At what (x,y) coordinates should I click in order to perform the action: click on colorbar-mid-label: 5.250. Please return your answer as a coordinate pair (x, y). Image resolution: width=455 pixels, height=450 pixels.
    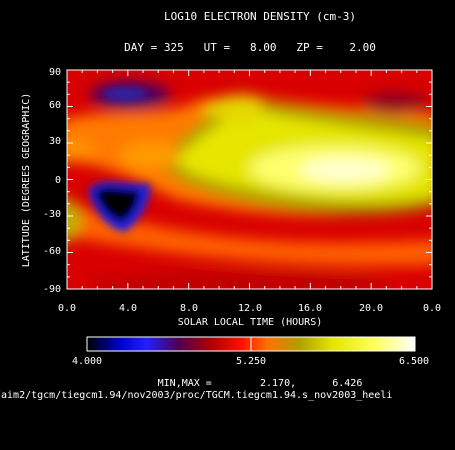
    Looking at the image, I should click on (251, 361).